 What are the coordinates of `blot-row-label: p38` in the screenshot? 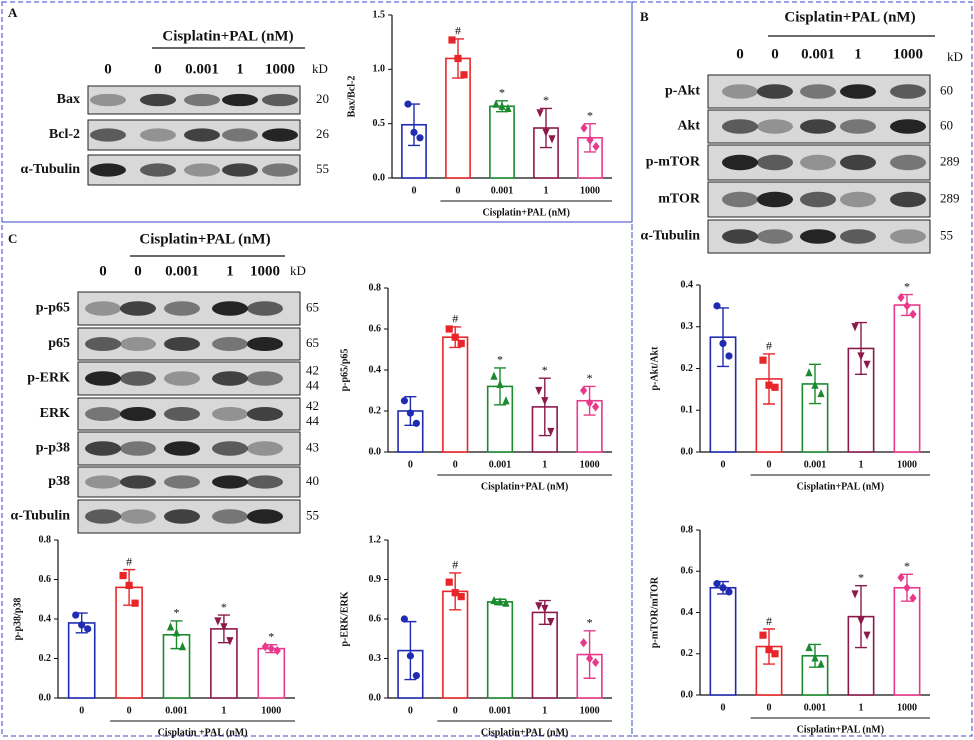 It's located at (59, 481).